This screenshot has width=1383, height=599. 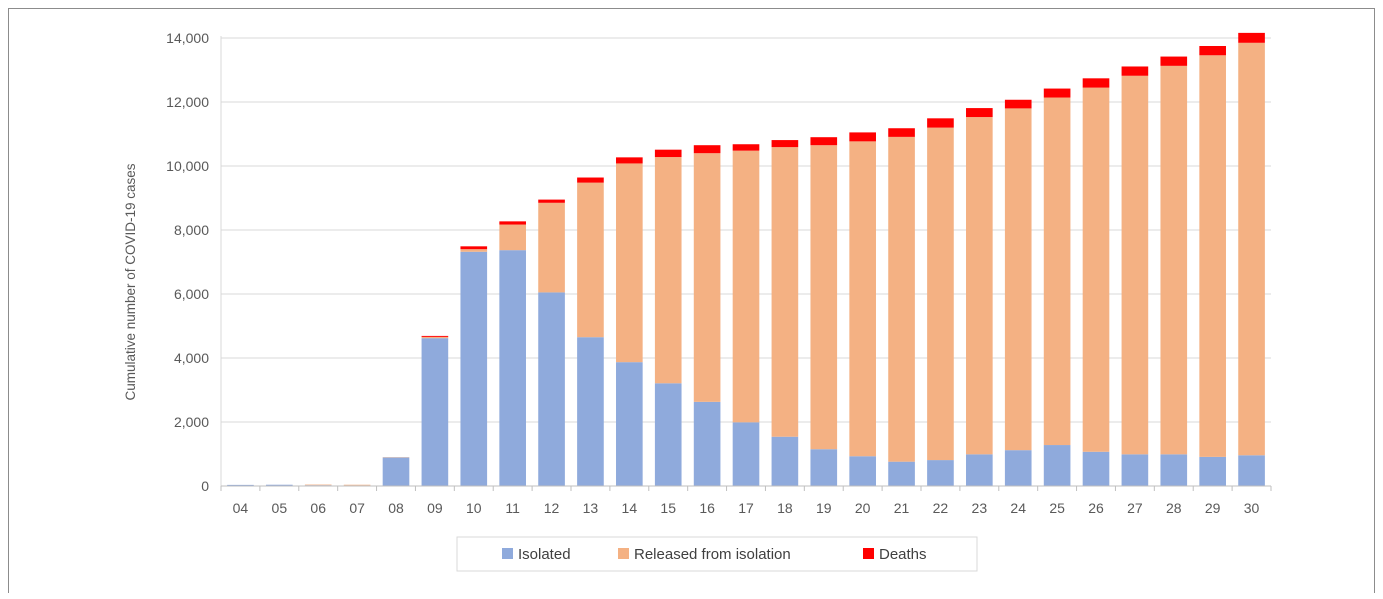 What do you see at coordinates (187, 166) in the screenshot?
I see `y-tick-label: 10,000` at bounding box center [187, 166].